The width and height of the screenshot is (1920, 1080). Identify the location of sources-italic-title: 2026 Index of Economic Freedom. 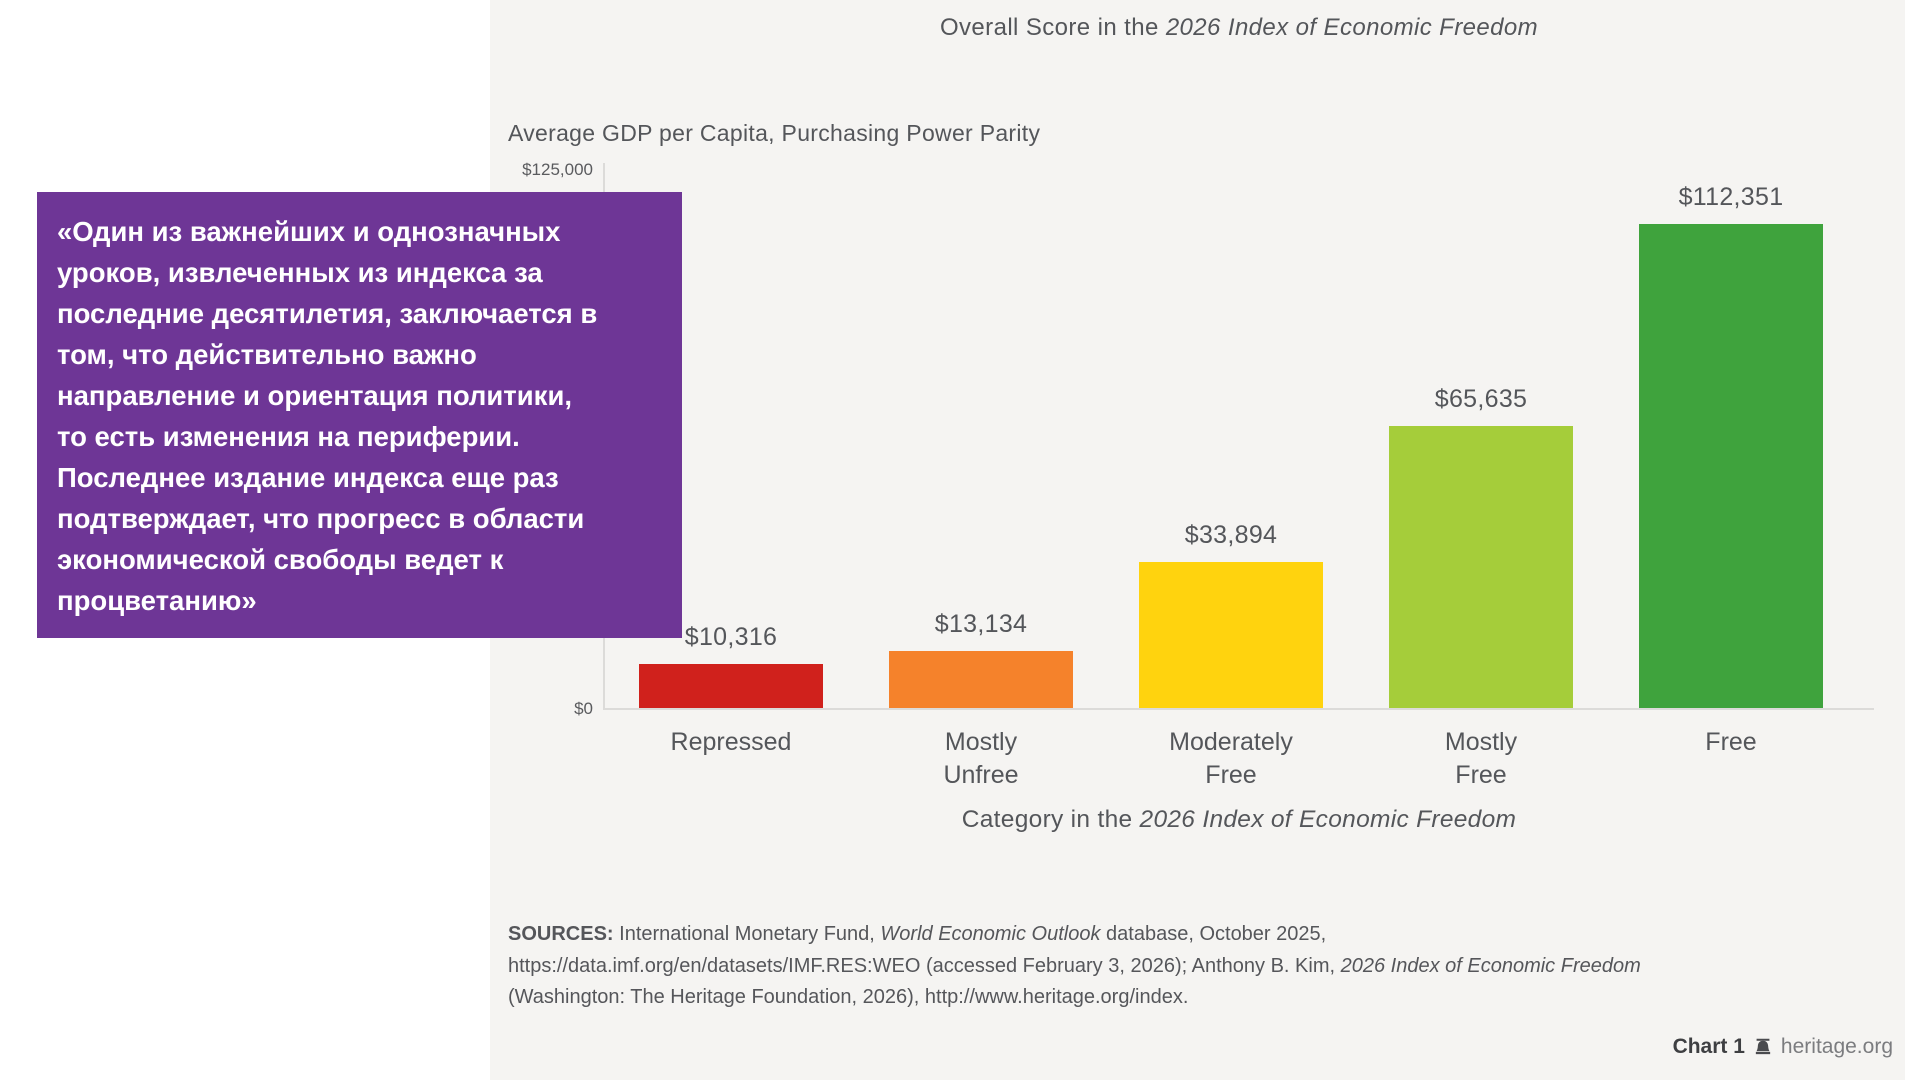
(1490, 965).